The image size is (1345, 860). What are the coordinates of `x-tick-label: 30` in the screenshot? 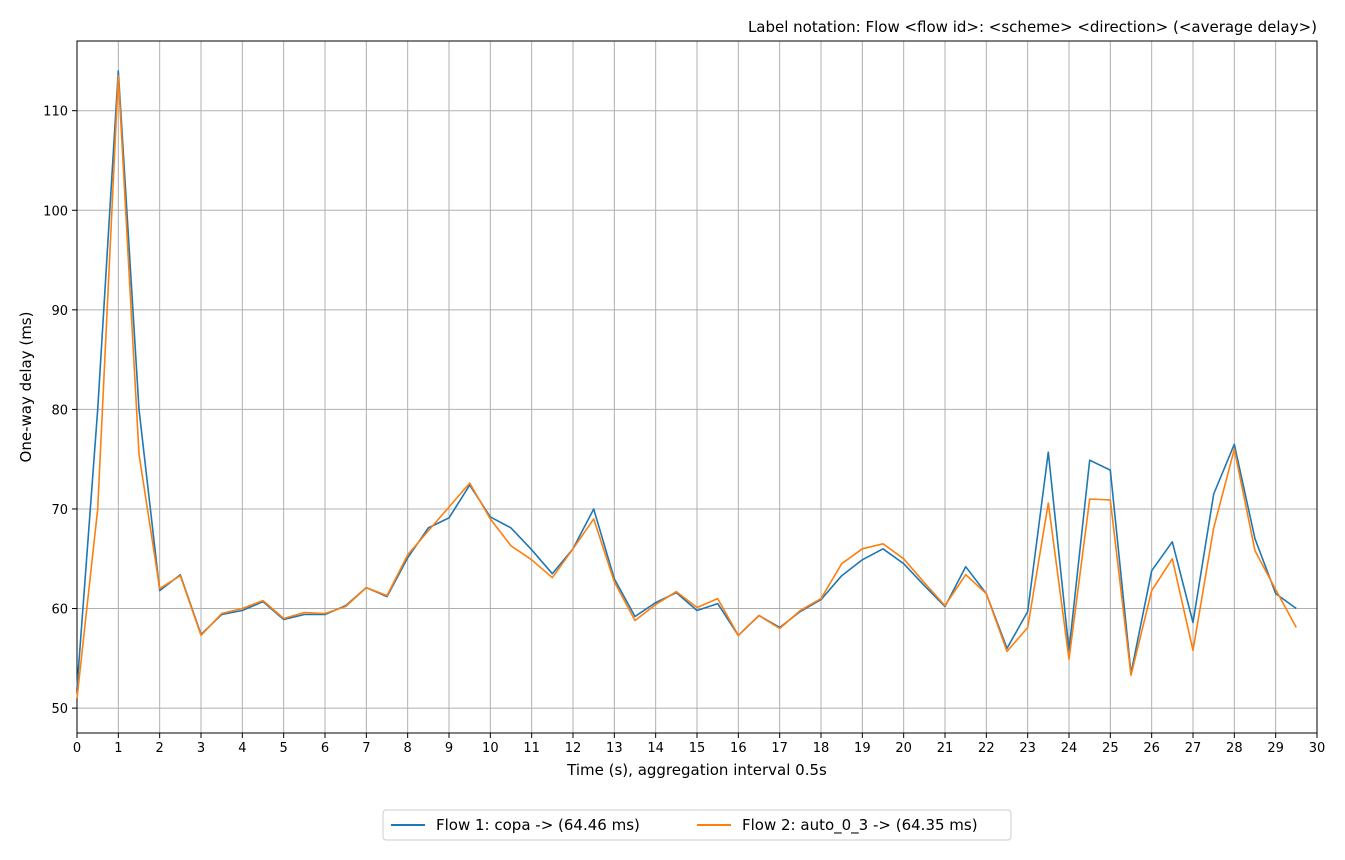 It's located at (1317, 748).